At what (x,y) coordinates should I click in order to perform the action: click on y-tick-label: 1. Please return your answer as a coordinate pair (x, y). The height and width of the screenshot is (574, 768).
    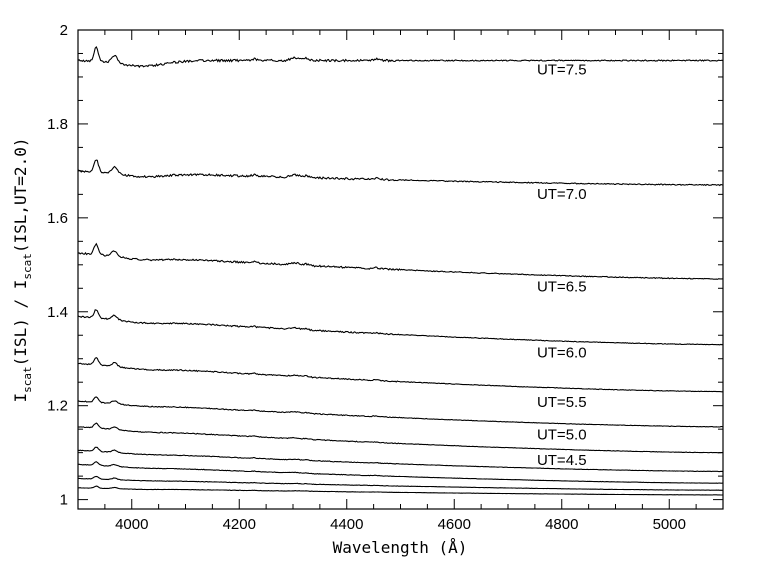
    Looking at the image, I should click on (64, 500).